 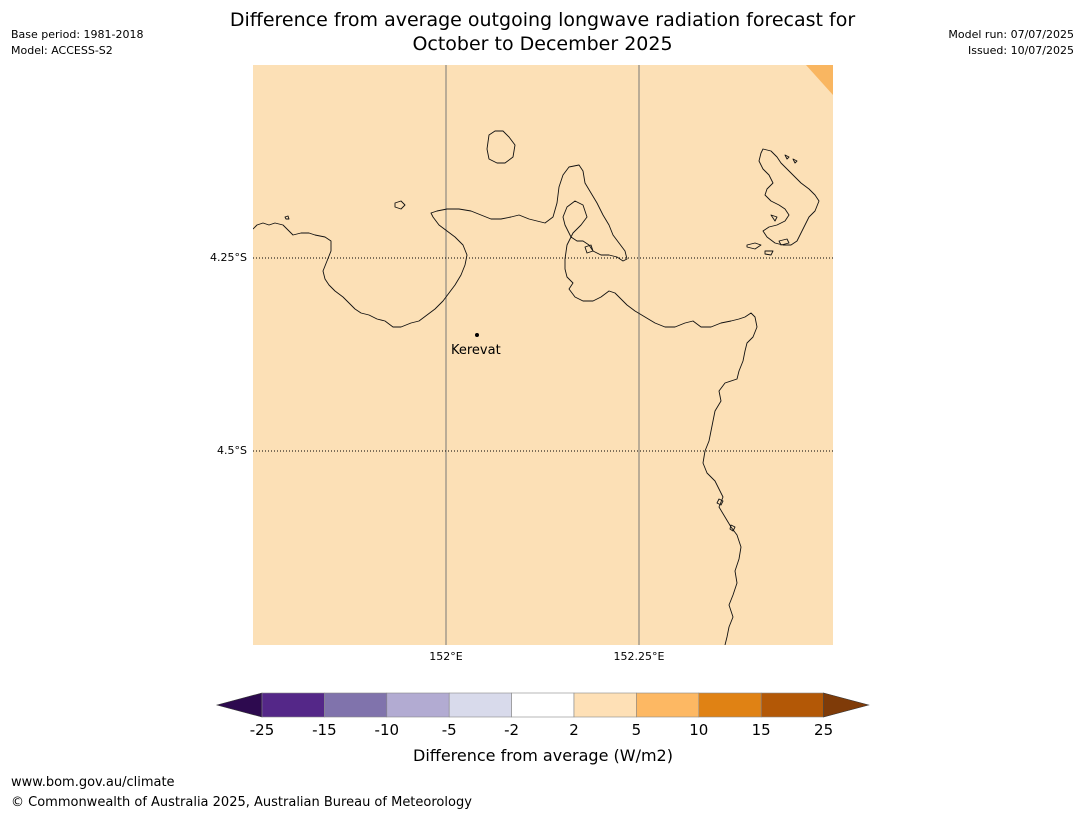 I want to click on colorbar, so click(x=542, y=705).